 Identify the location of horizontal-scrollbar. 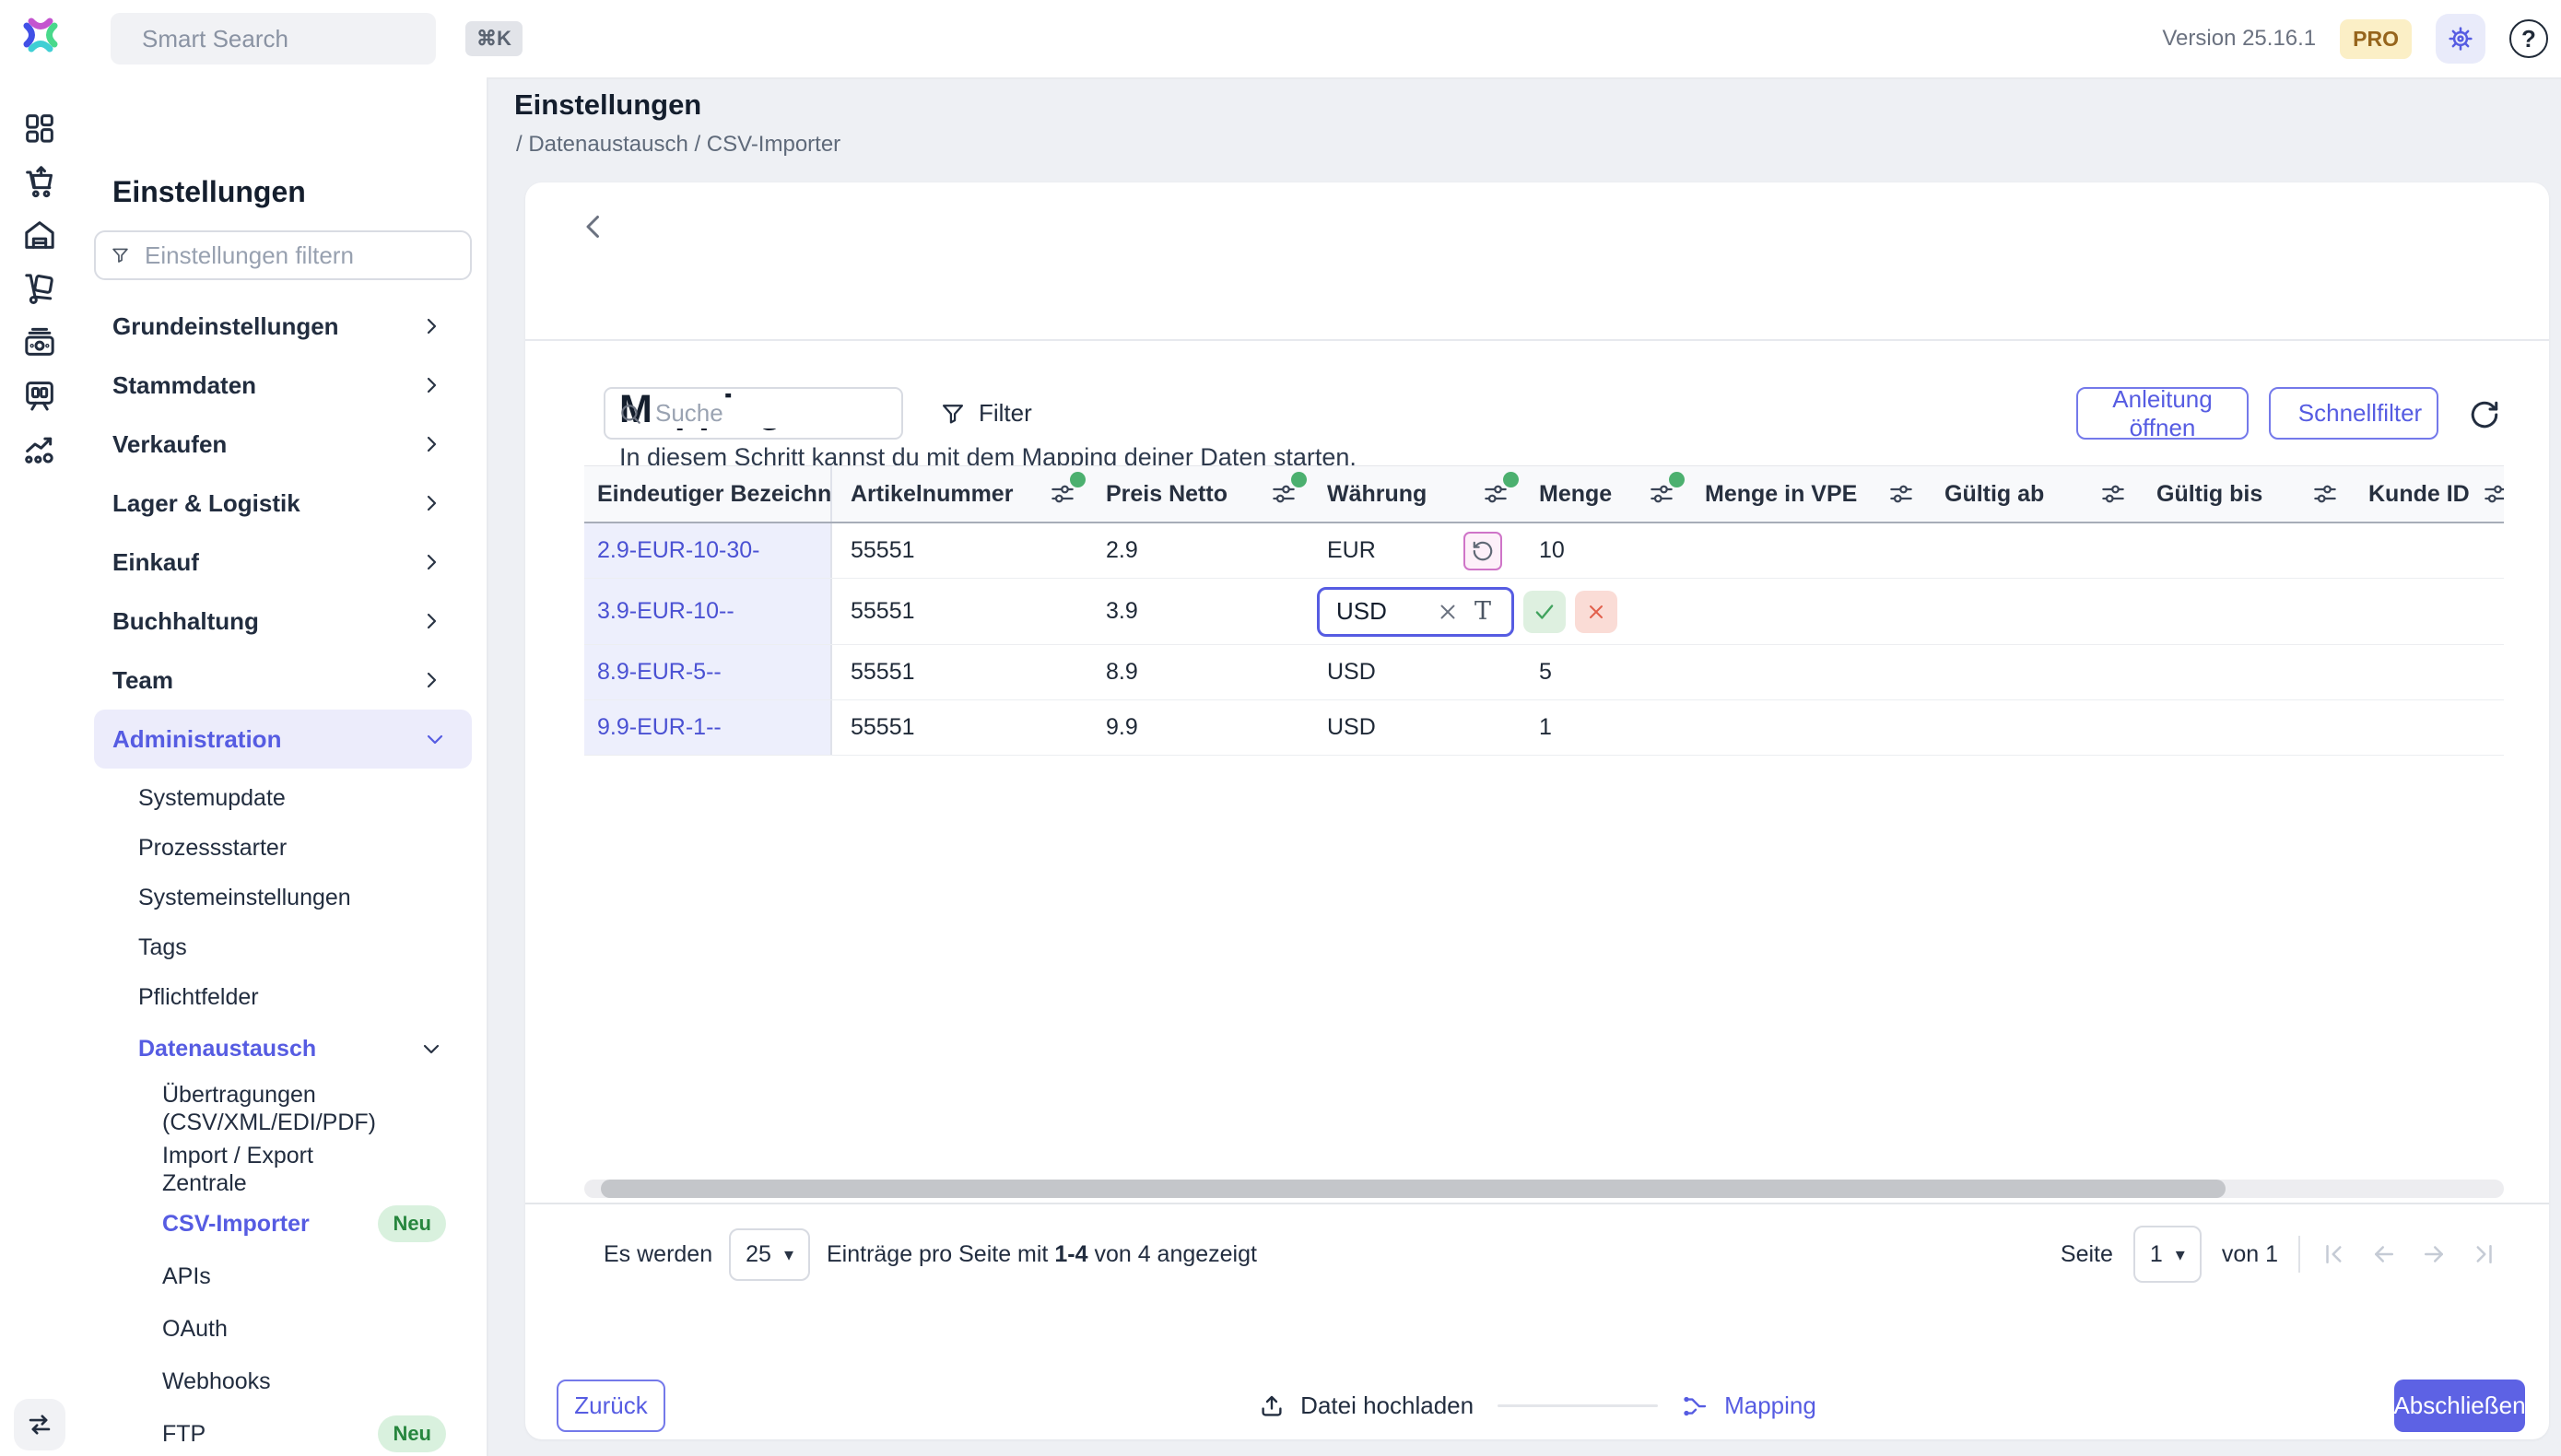
(1544, 1189).